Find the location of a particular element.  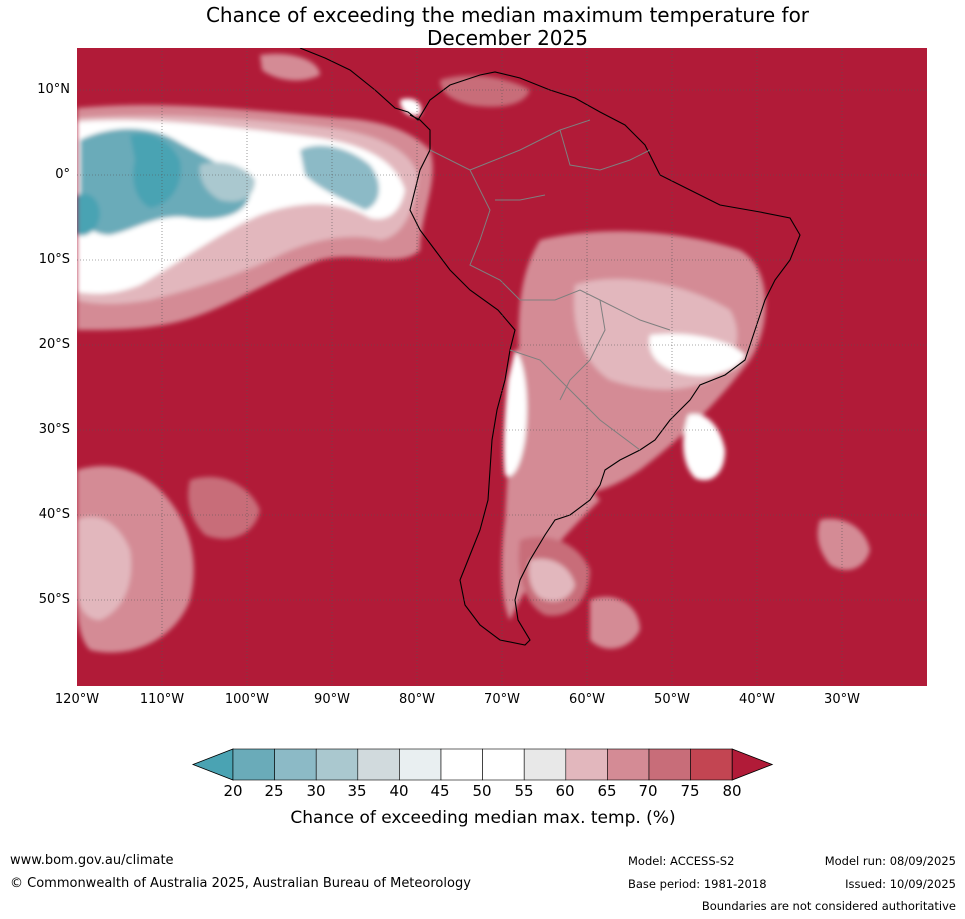

lon-label-110w: 110°W is located at coordinates (162, 699).